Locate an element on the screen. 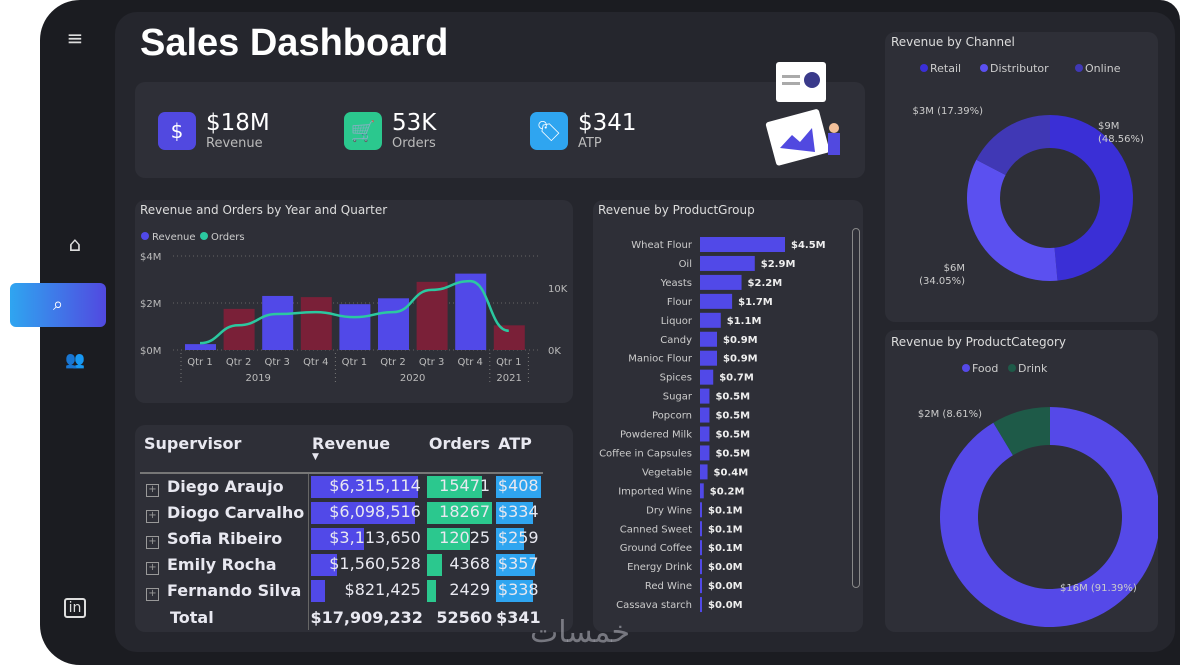  legend-online: Online is located at coordinates (1103, 68).